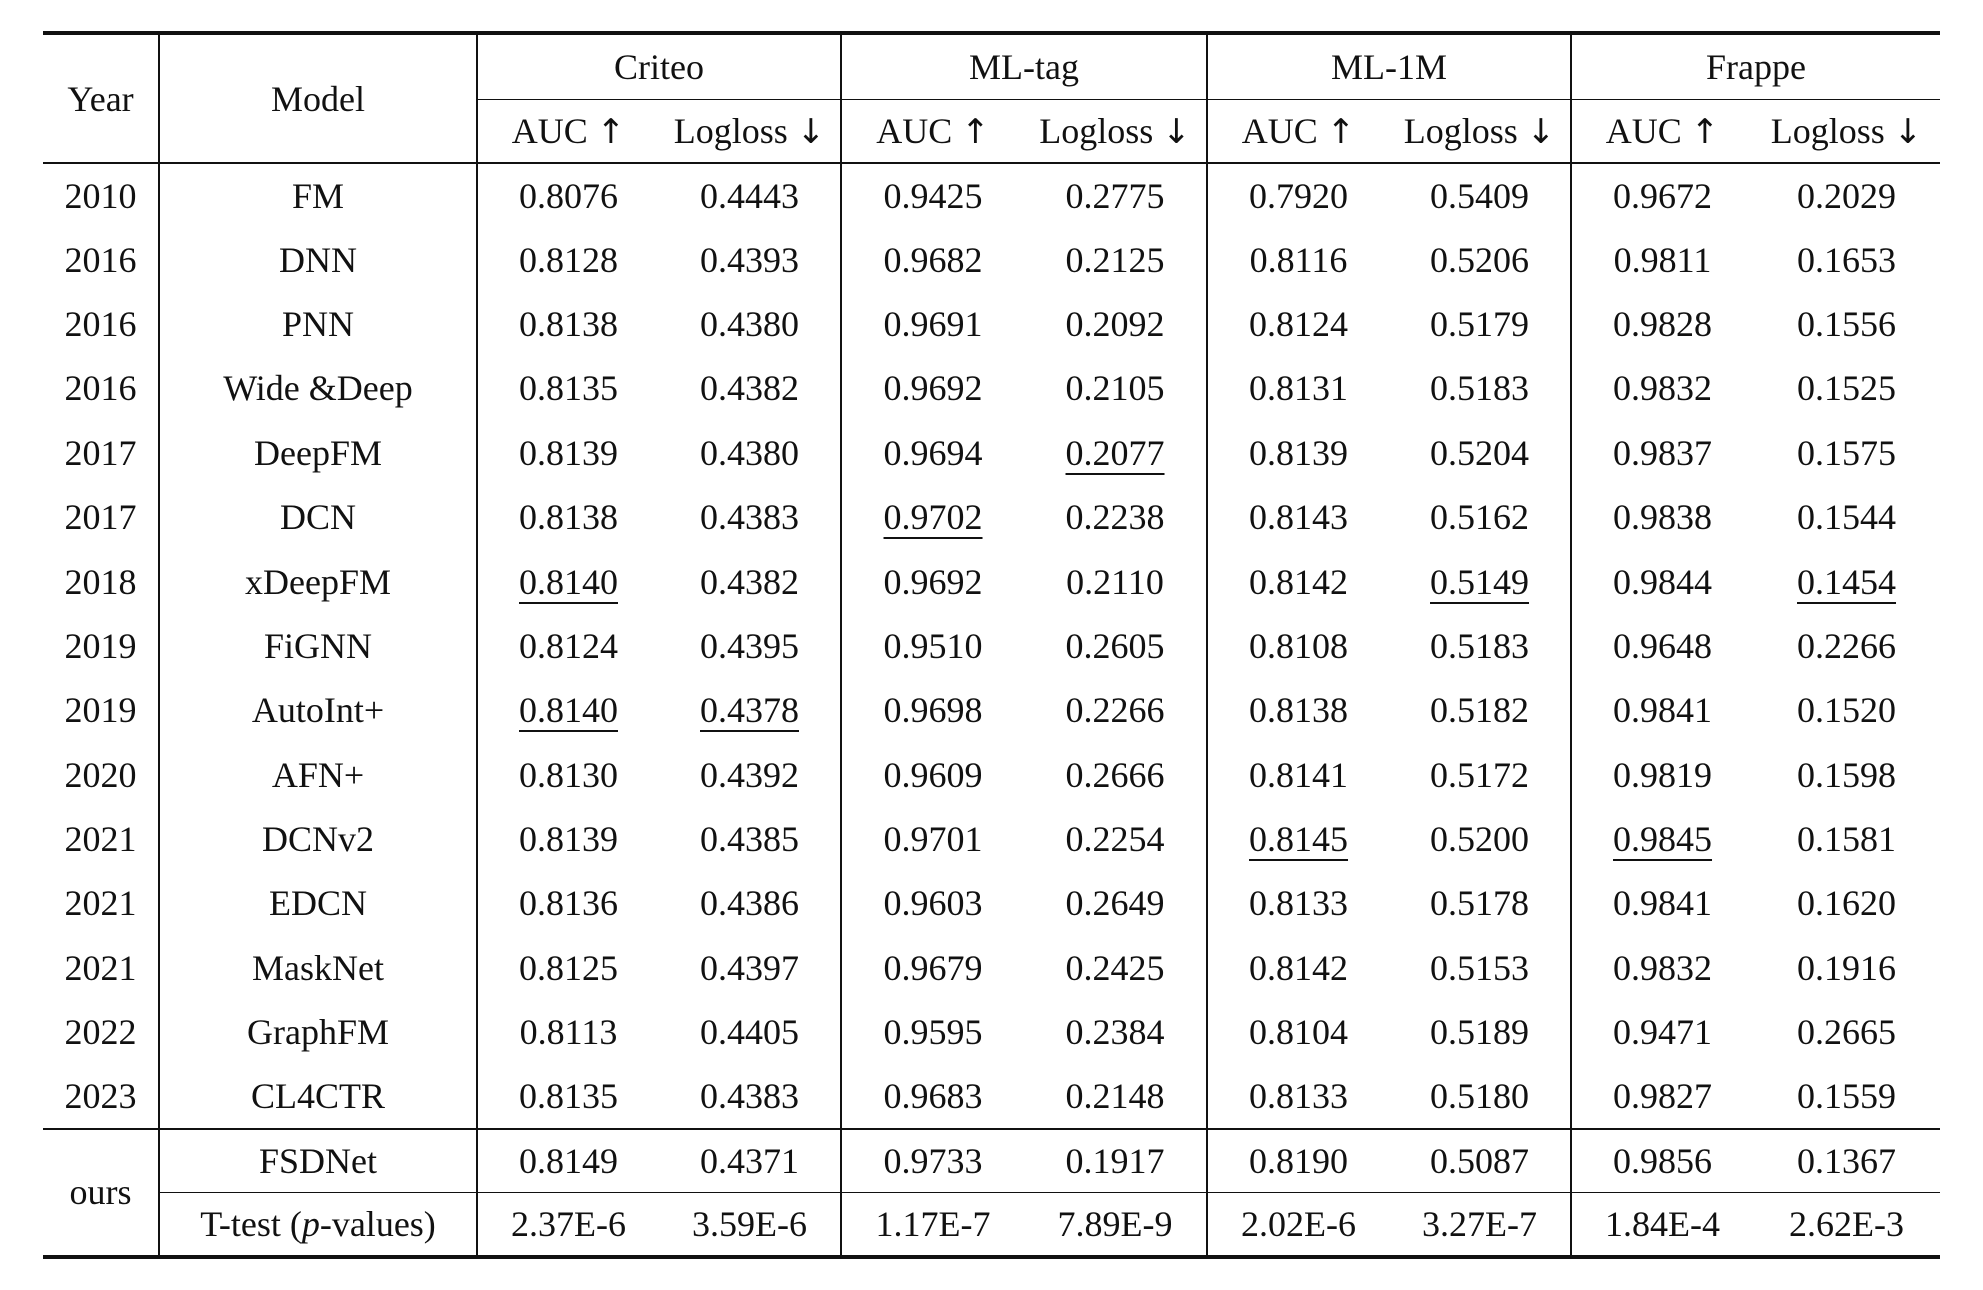 Image resolution: width=1983 pixels, height=1290 pixels. Describe the element at coordinates (933, 1160) in the screenshot. I see `fsdnet-value-cell: 0.9733` at that location.